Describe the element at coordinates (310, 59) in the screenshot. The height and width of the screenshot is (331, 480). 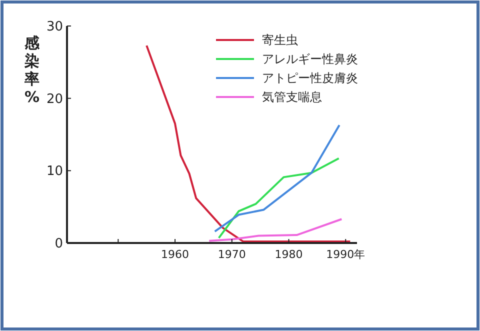
I see `legend-label: アレルギー性鼻炎` at that location.